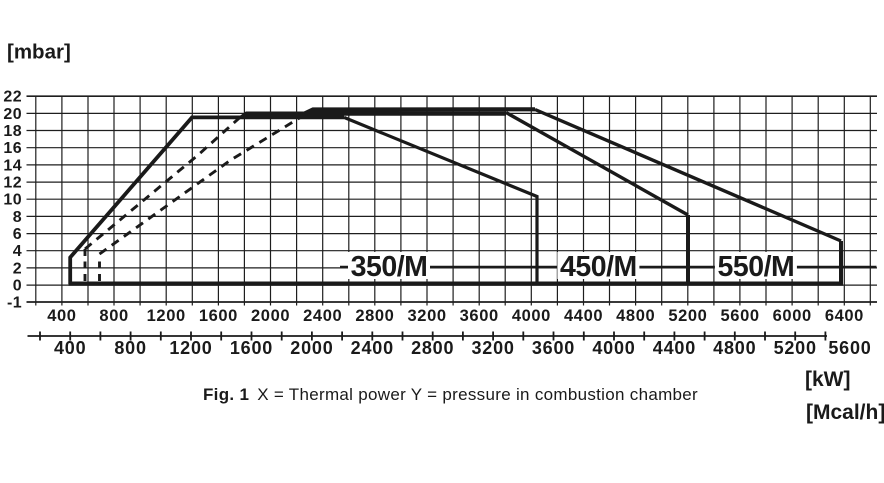 This screenshot has width=884, height=483. Describe the element at coordinates (17, 286) in the screenshot. I see `svg-text: 0` at that location.